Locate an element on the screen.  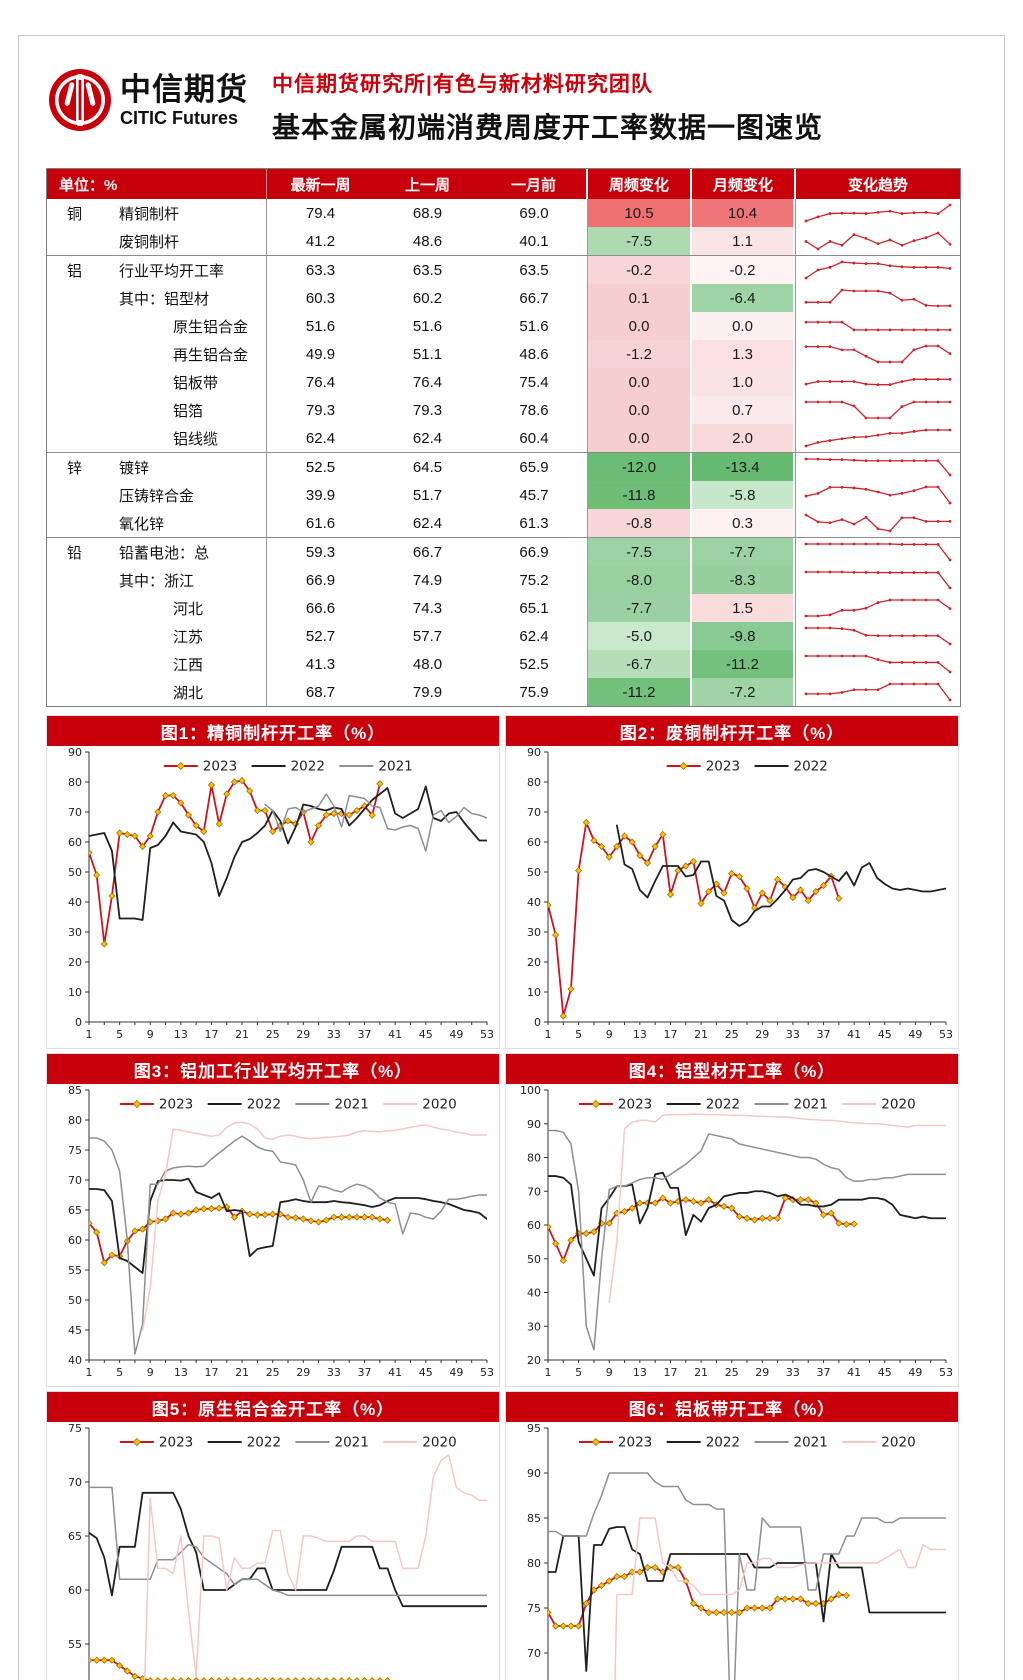
product-name: 原生铝合金 is located at coordinates (211, 327).